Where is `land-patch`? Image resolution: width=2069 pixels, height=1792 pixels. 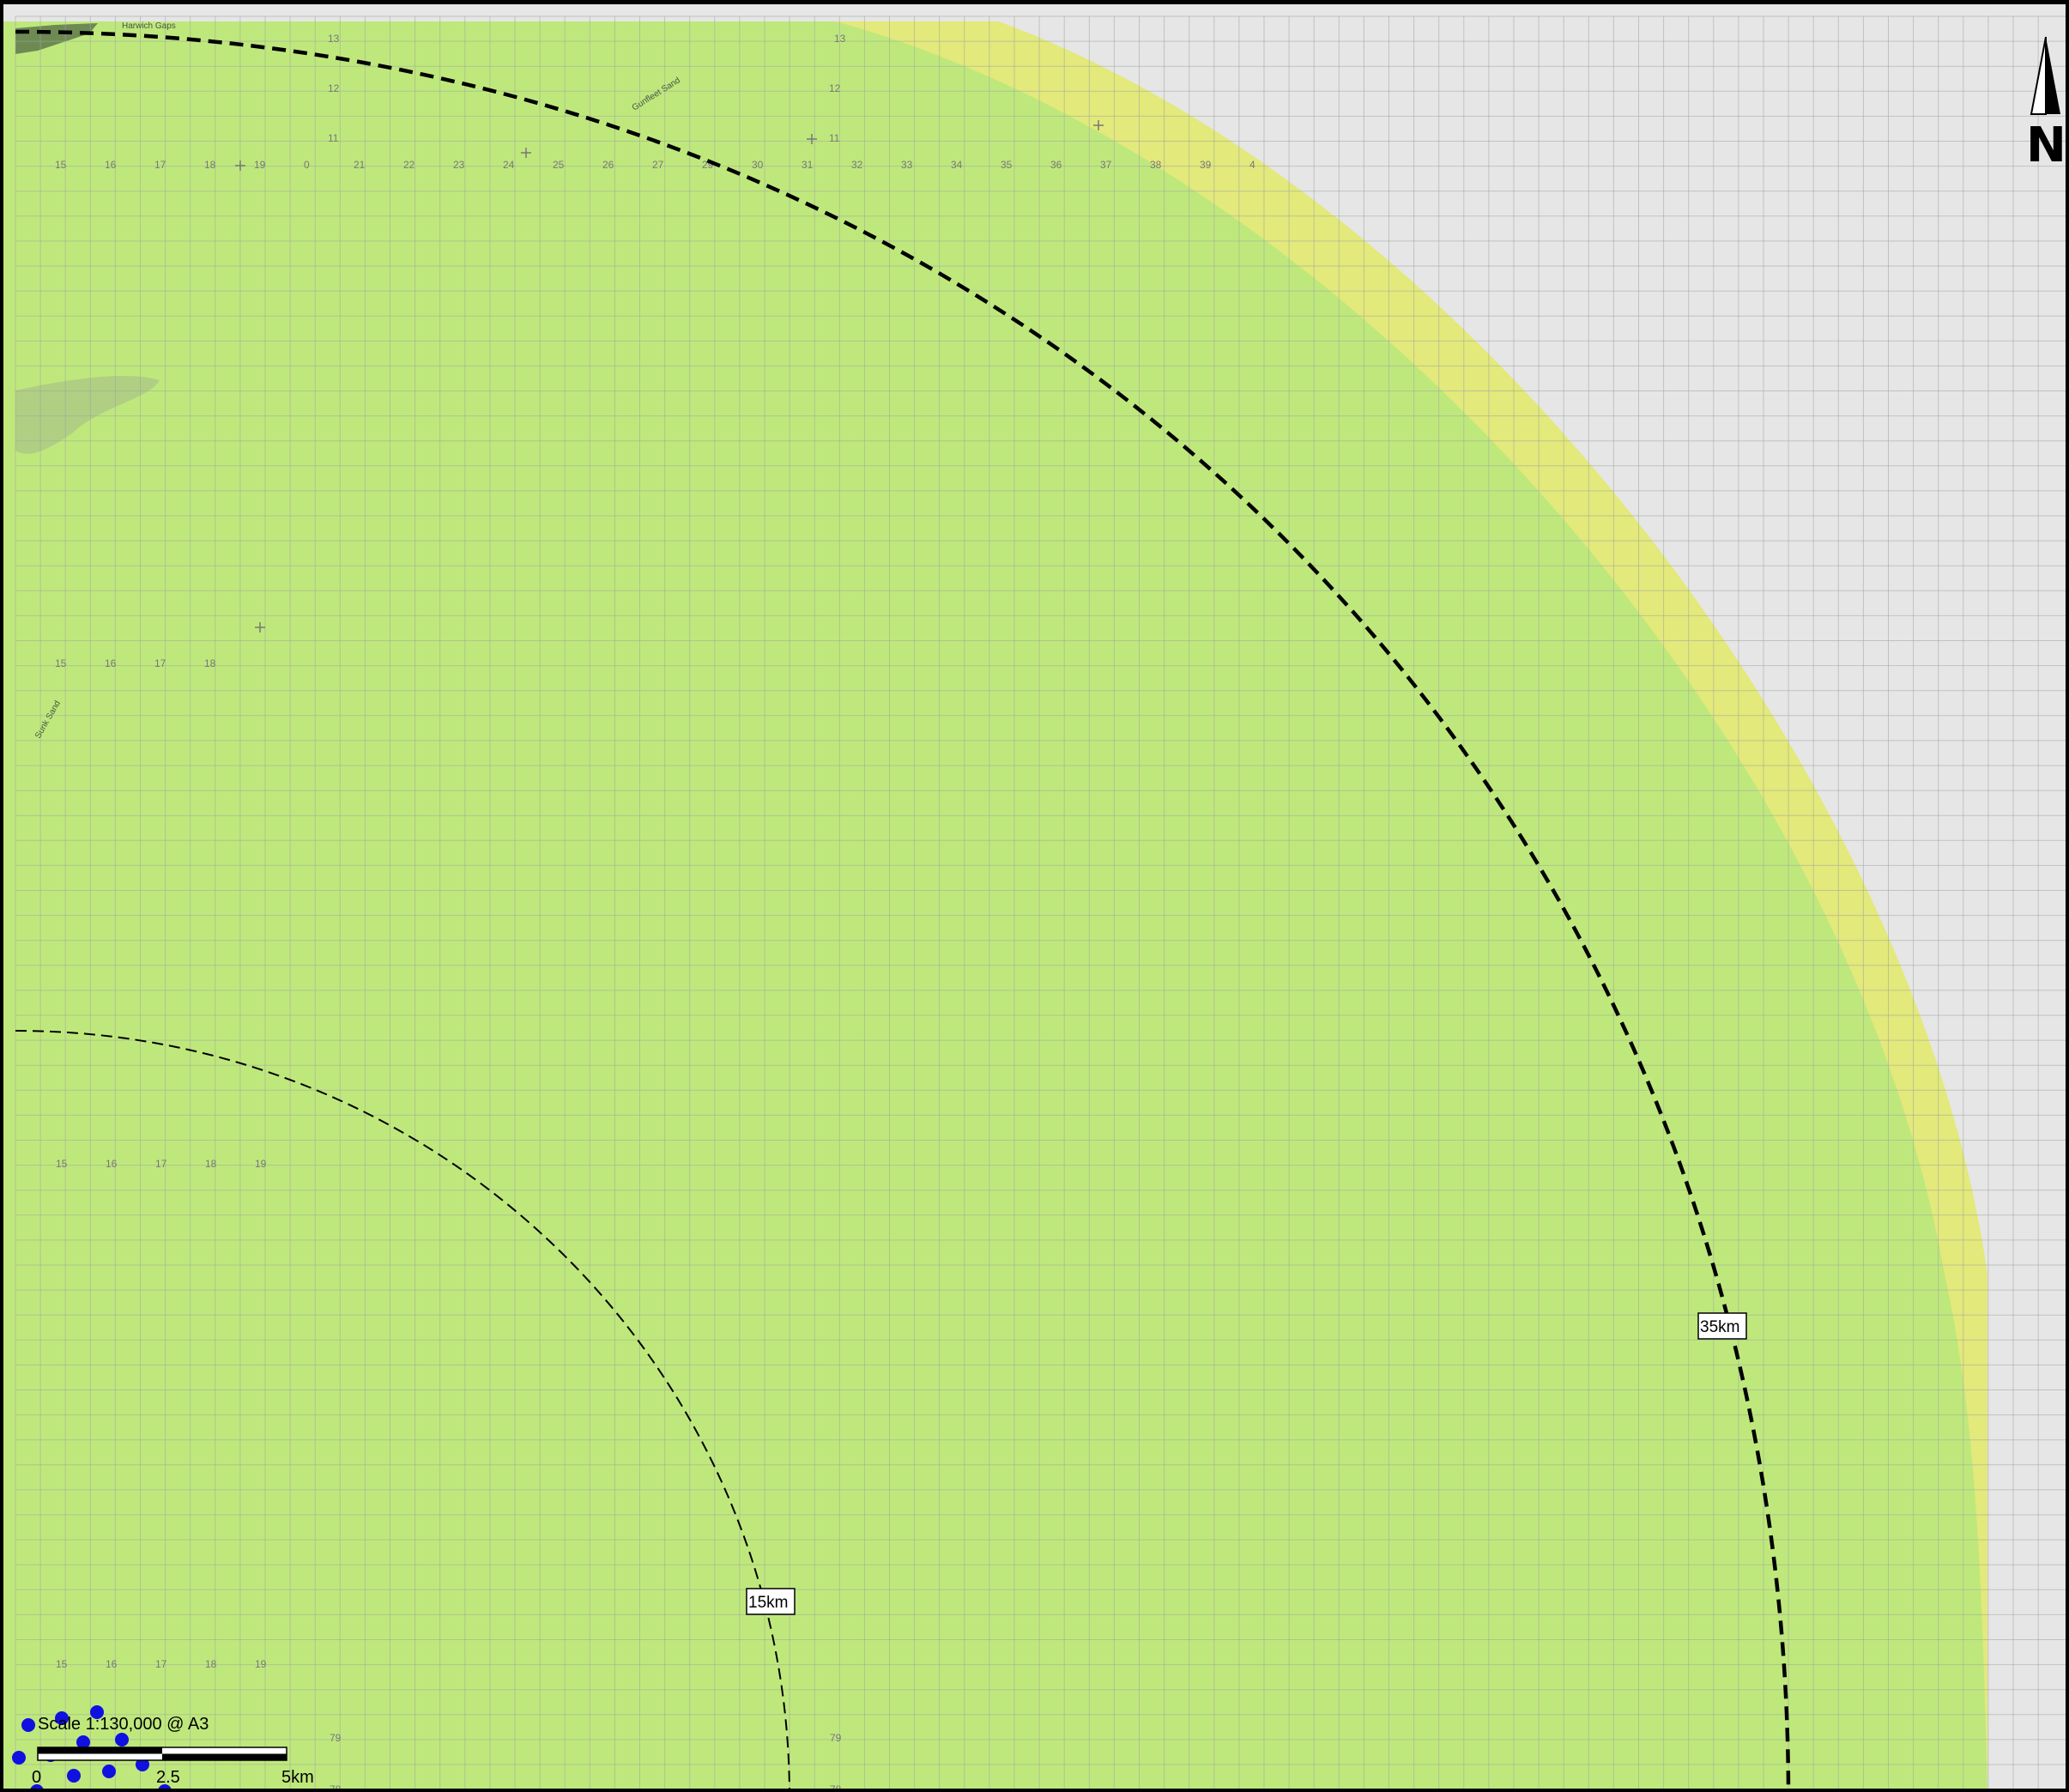 land-patch is located at coordinates (87, 414).